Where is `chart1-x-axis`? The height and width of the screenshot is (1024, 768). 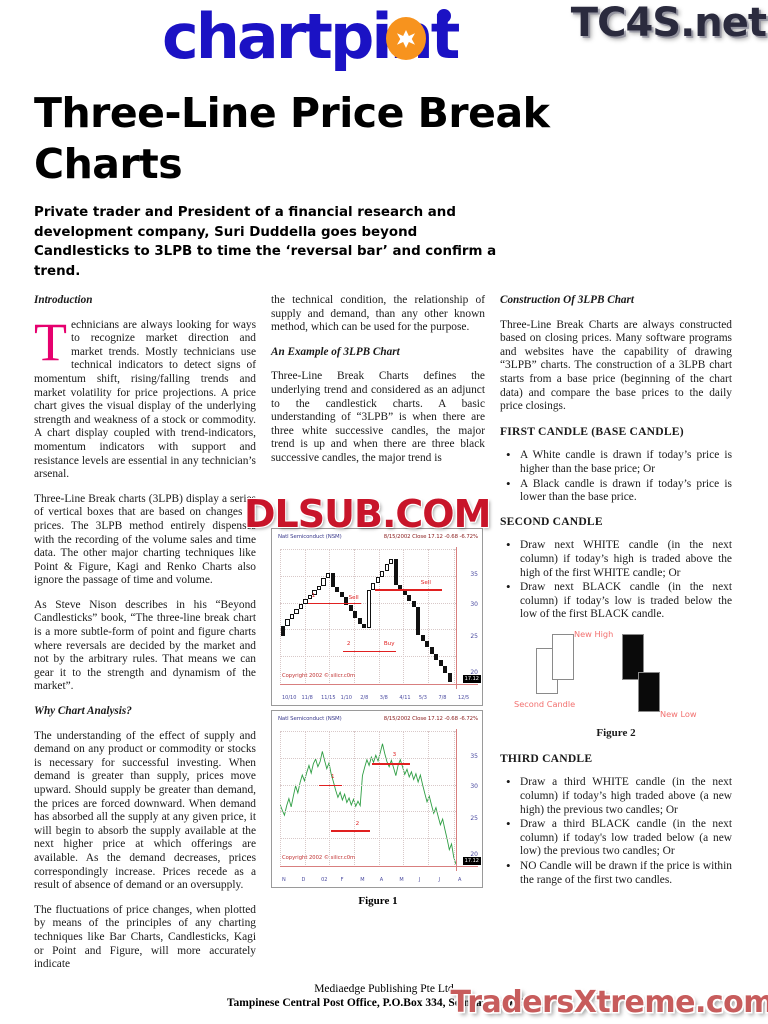
chart1-x-axis is located at coordinates (379, 684).